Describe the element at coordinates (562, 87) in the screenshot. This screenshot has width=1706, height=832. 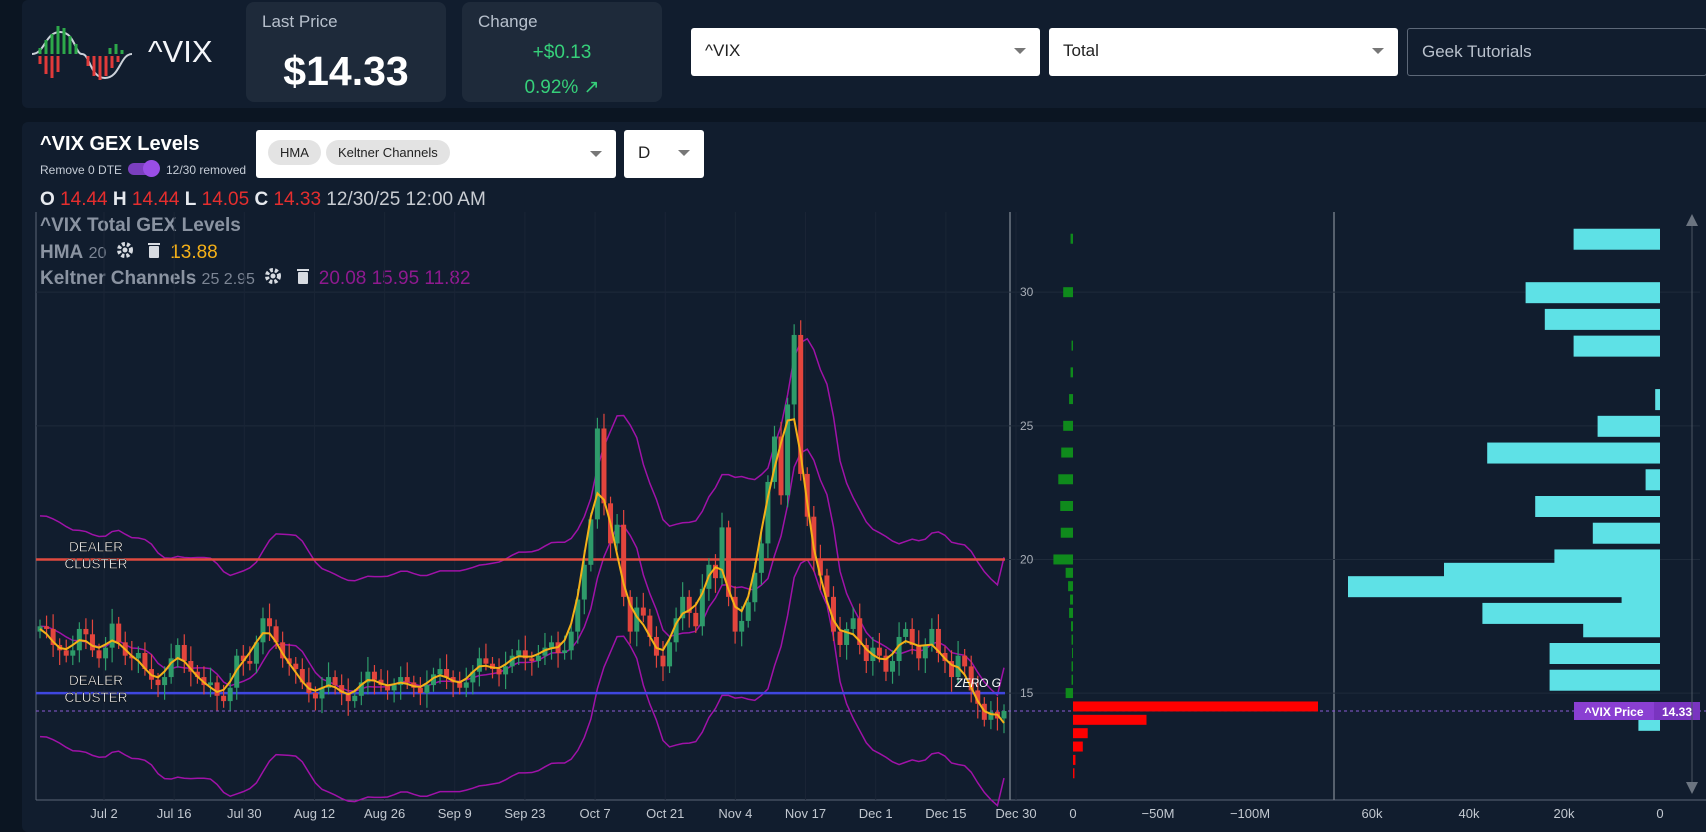
I see `change-percent: 0.92% ↗` at that location.